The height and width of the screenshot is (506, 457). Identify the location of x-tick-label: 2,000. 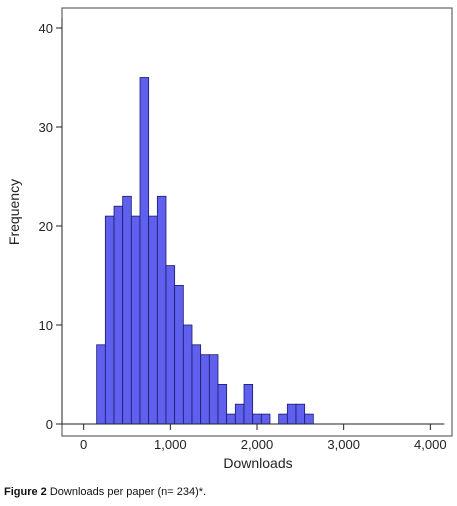
(257, 444).